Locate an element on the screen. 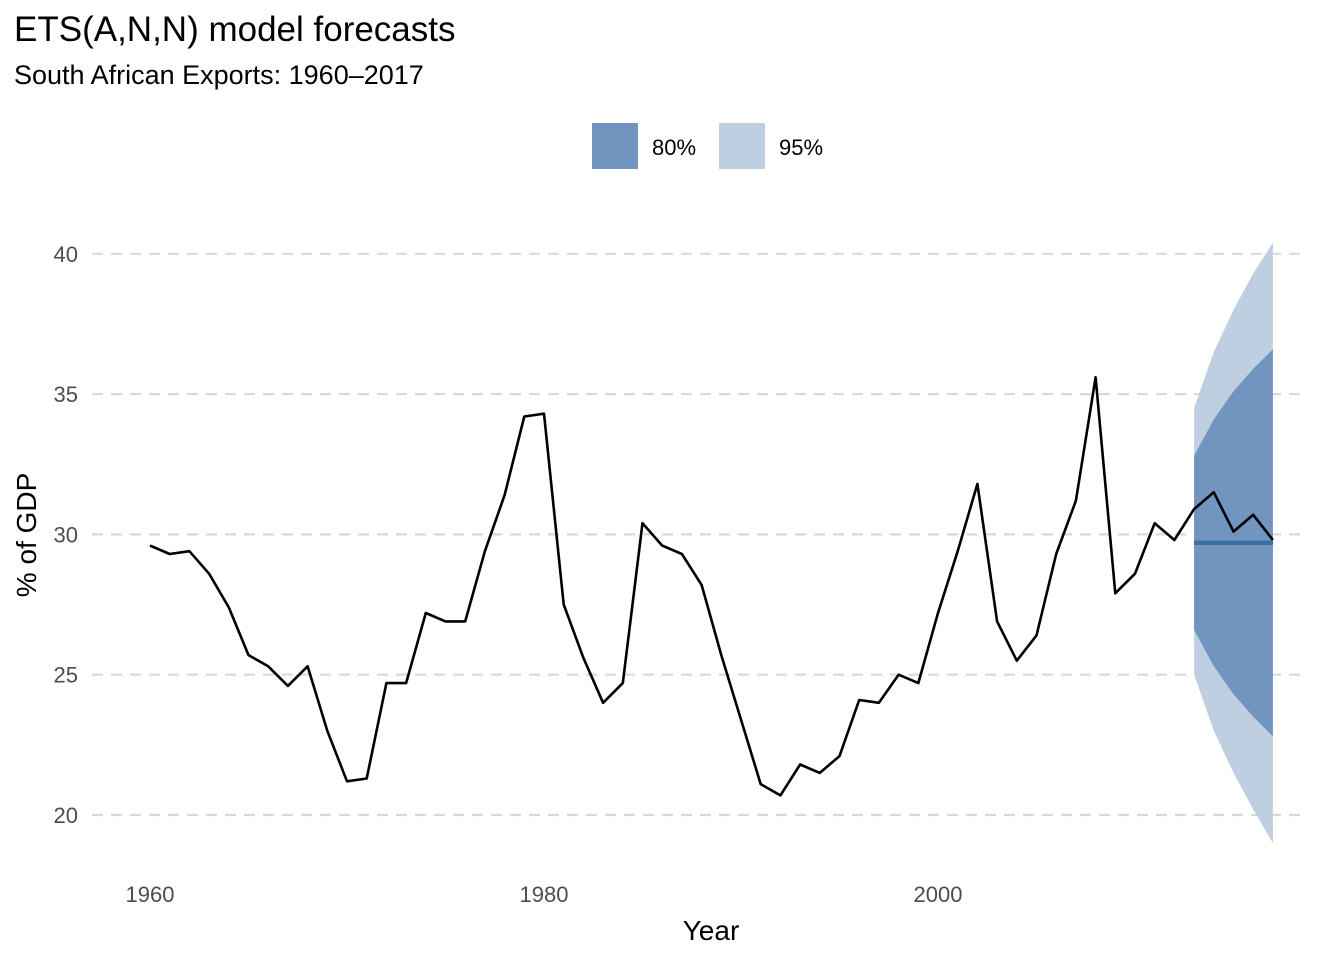 The image size is (1344, 960). y-tick-label-20: 20 is located at coordinates (66, 815).